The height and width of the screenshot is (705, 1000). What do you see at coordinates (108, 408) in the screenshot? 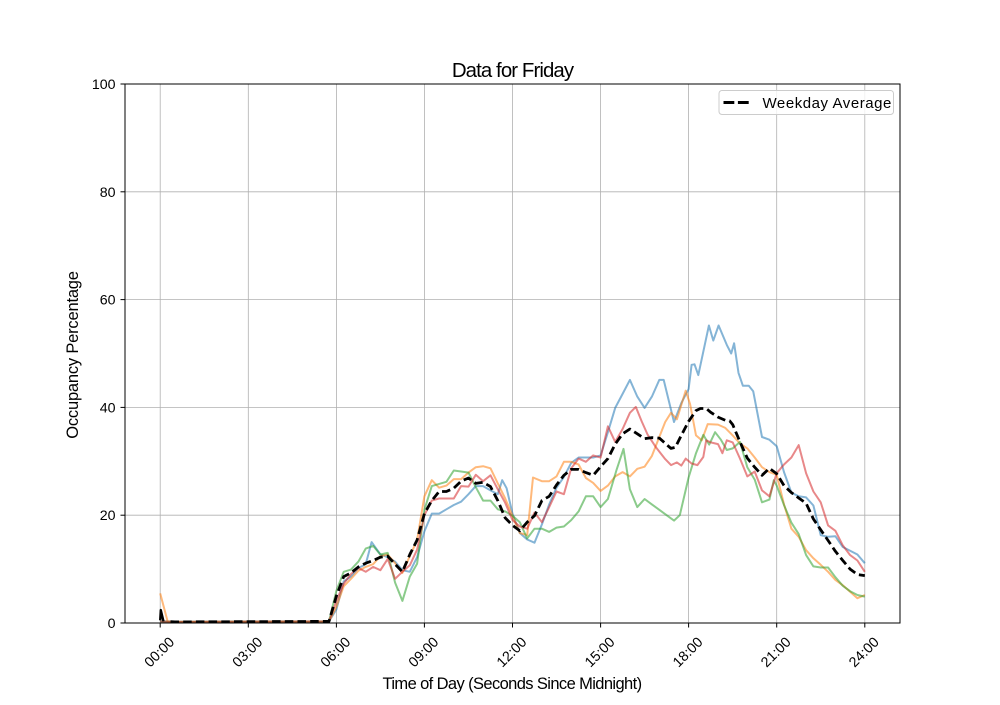
I see `svg-text: 40` at bounding box center [108, 408].